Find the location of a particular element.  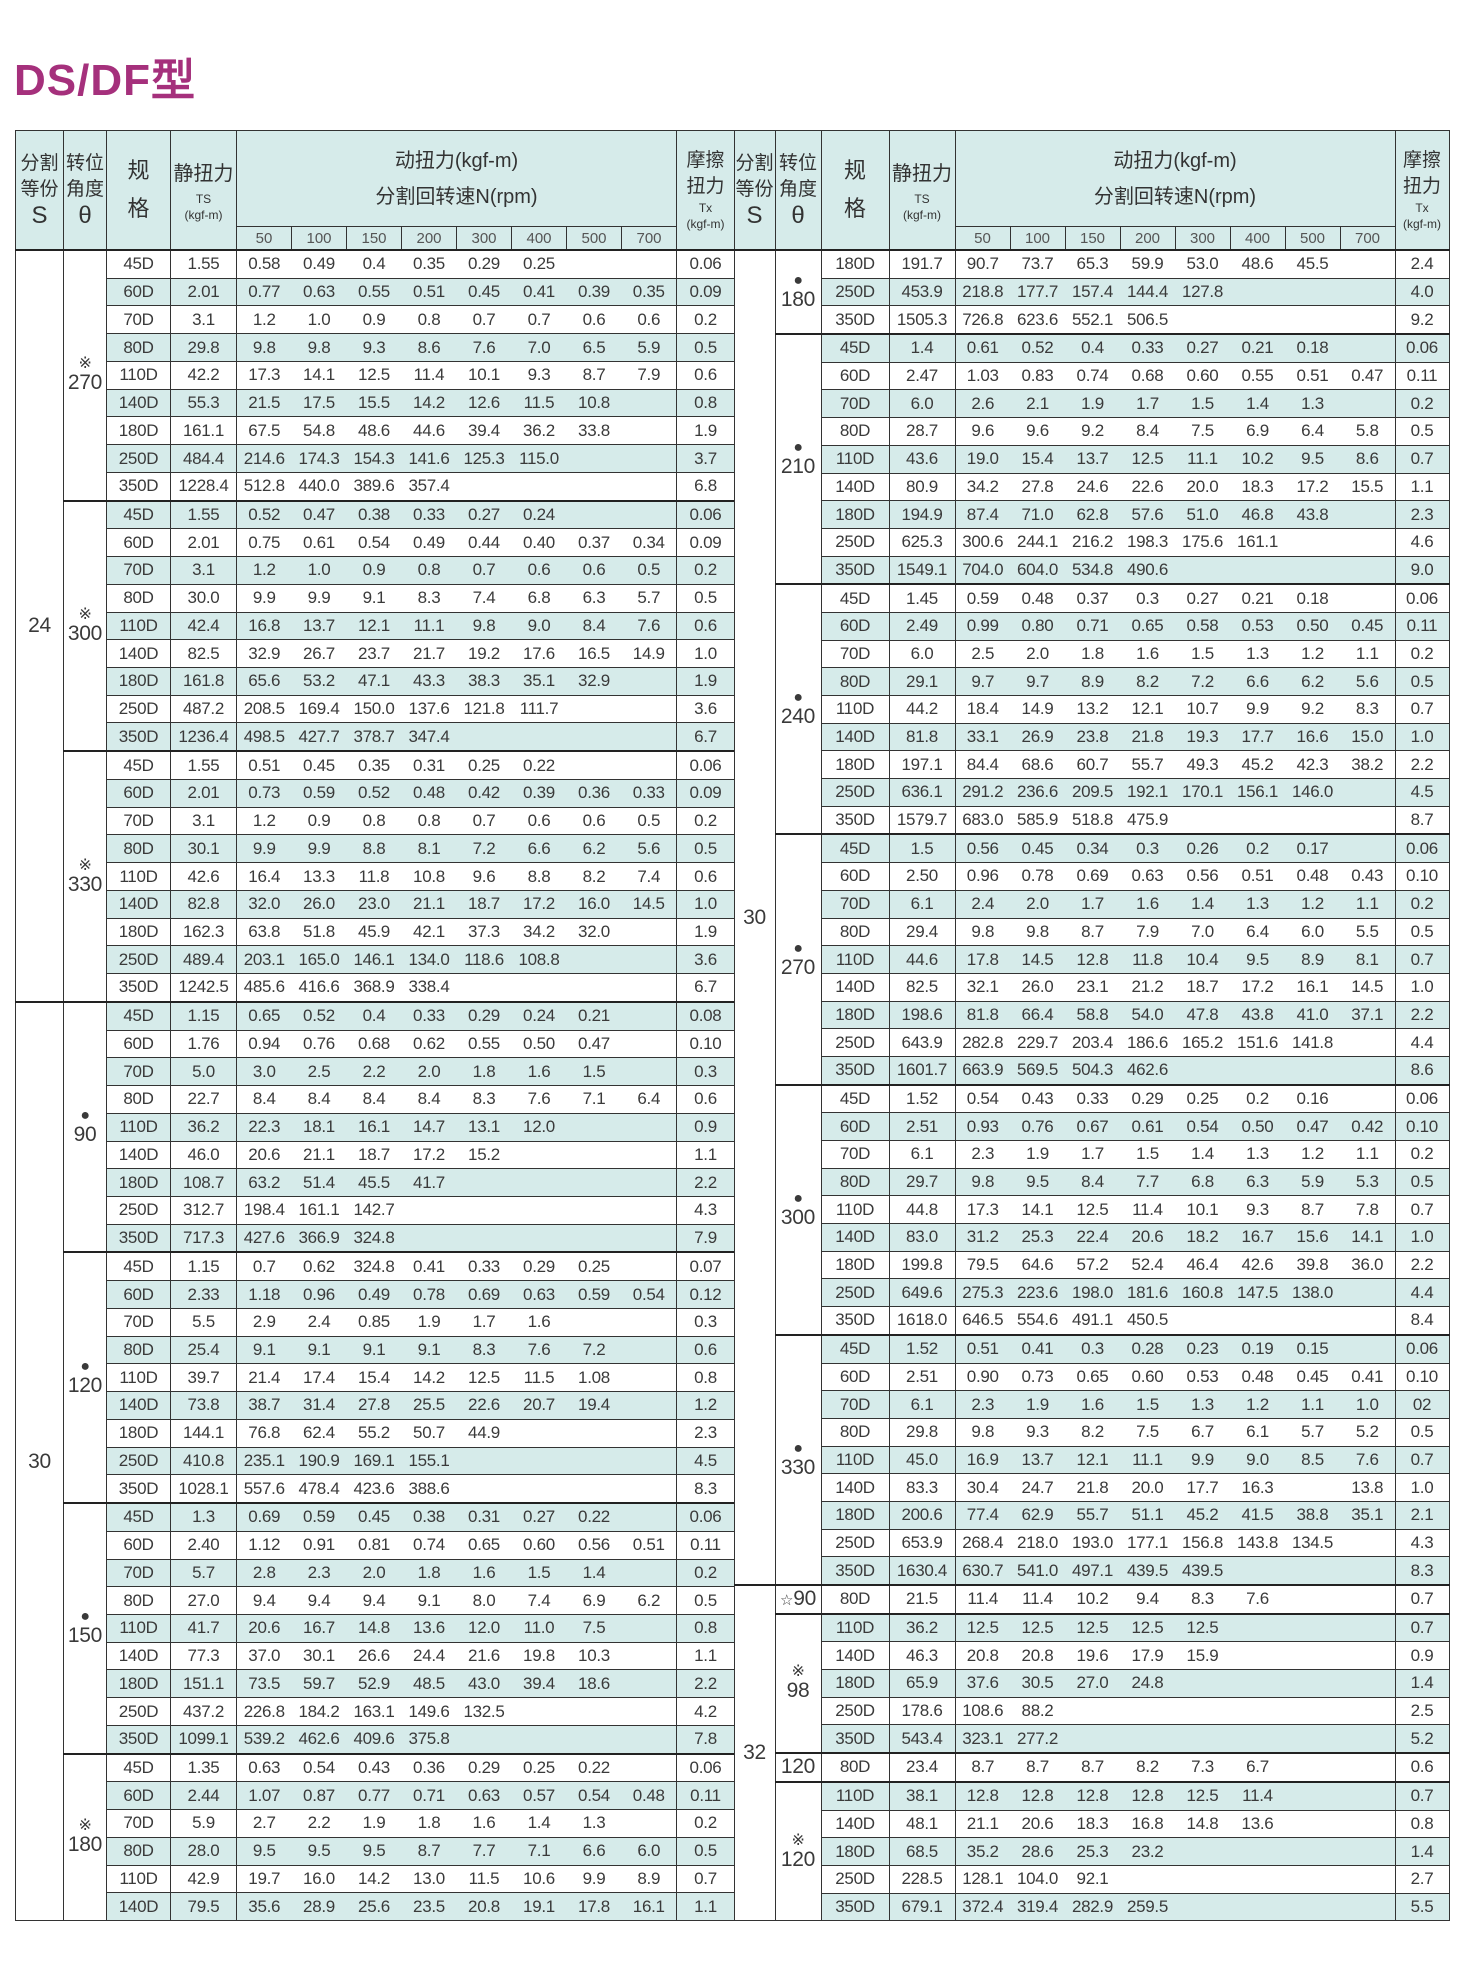

dynamic-torque-cell: 21.2 is located at coordinates (1147, 987).